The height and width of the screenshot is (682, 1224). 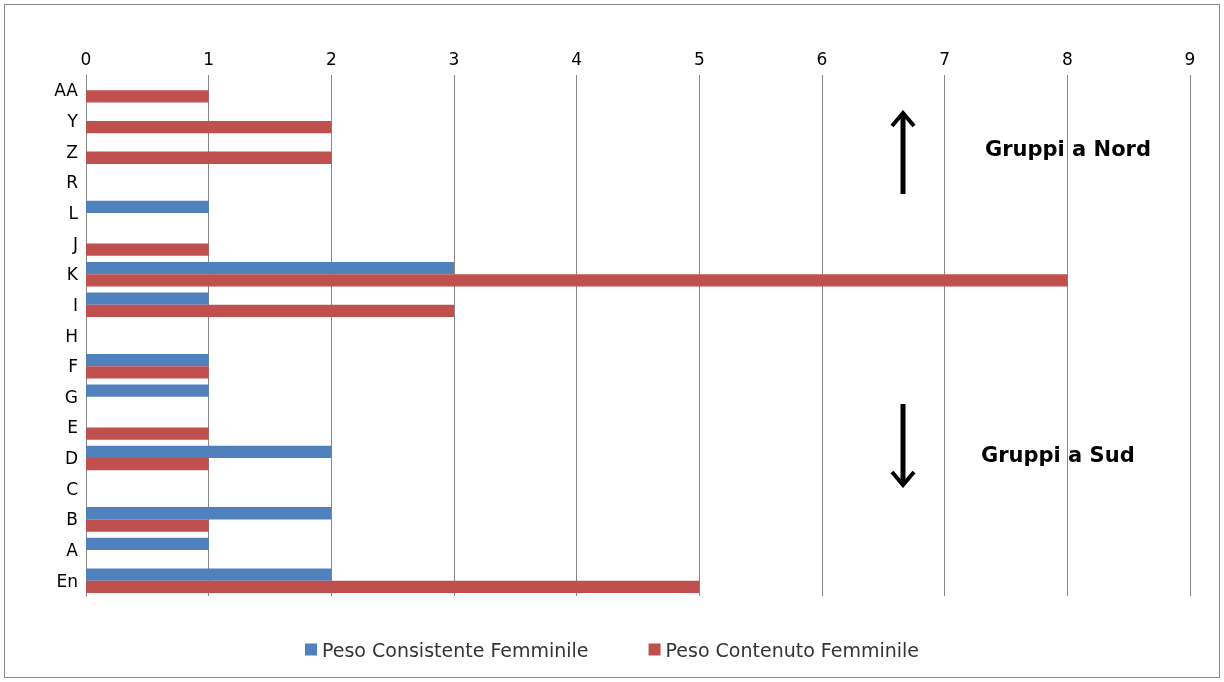 What do you see at coordinates (67, 580) in the screenshot?
I see `y-tick-label: En` at bounding box center [67, 580].